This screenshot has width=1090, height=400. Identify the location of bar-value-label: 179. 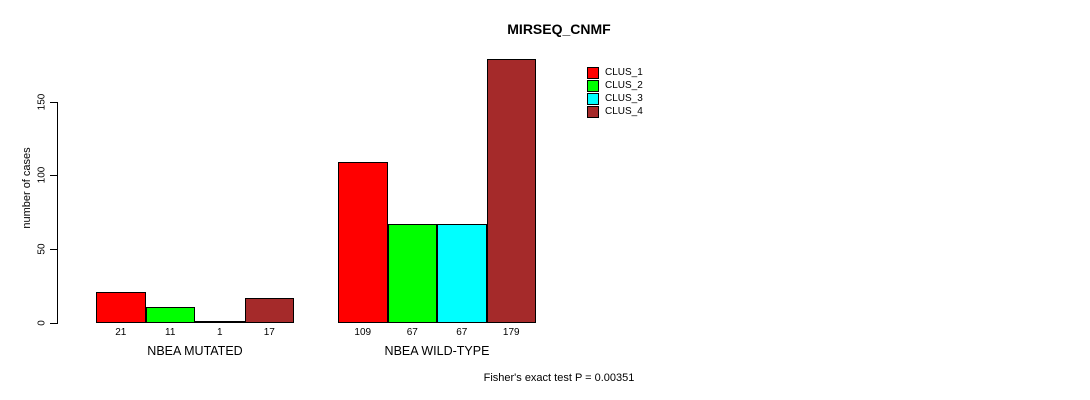
(511, 332).